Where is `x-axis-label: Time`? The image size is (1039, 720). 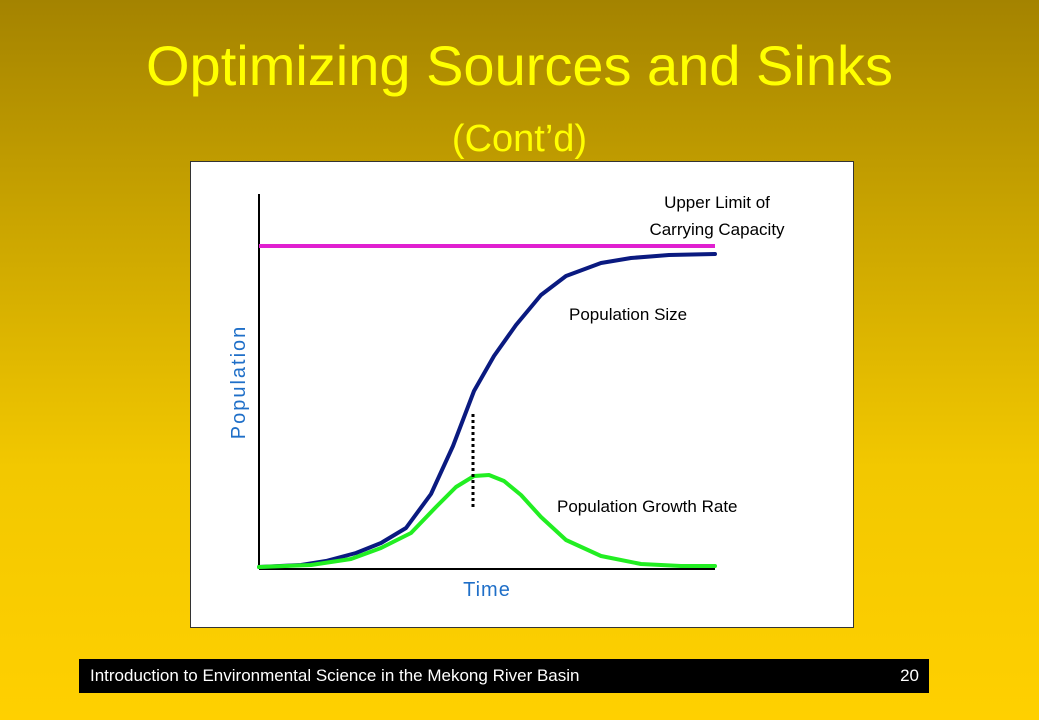
x-axis-label: Time is located at coordinates (487, 590).